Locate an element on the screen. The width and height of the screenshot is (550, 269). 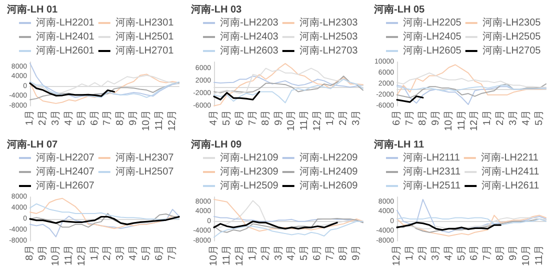
legend-label: 河南-LH2703 is located at coordinates (328, 50).